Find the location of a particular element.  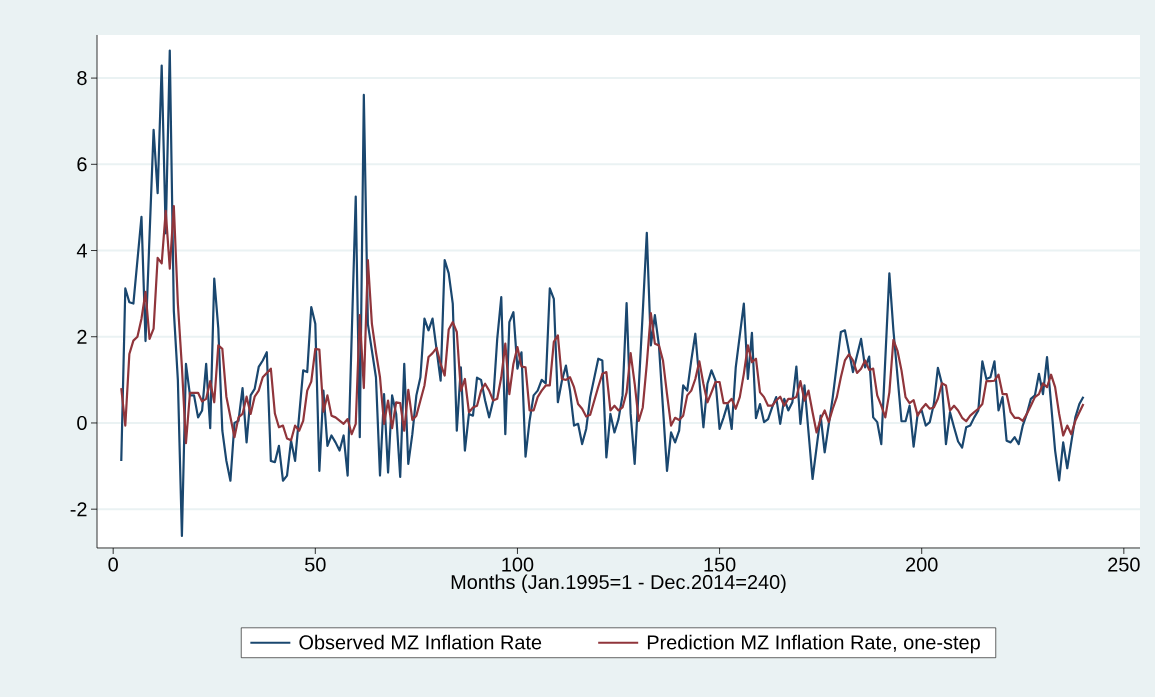

legend-label: Observed MZ Inflation Rate is located at coordinates (420, 642).